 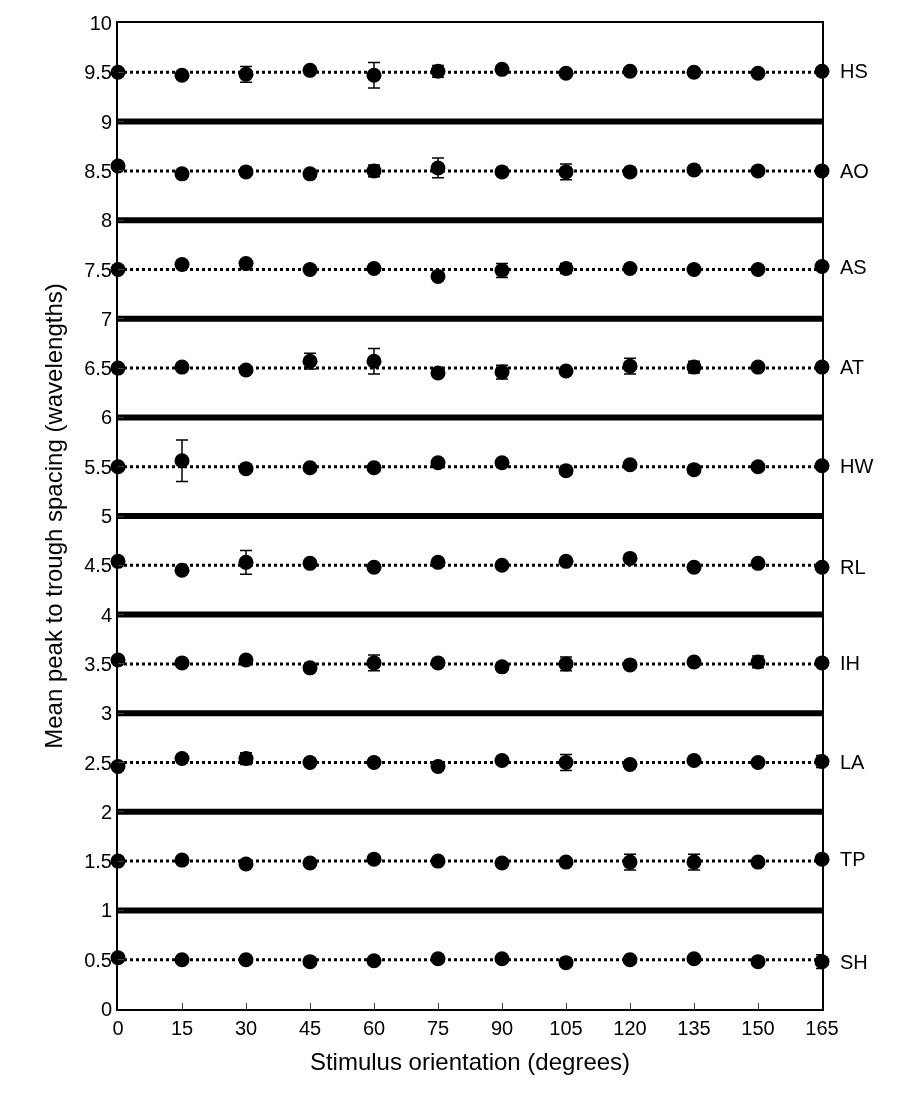 What do you see at coordinates (98, 762) in the screenshot?
I see `y-tick-label: 2.5` at bounding box center [98, 762].